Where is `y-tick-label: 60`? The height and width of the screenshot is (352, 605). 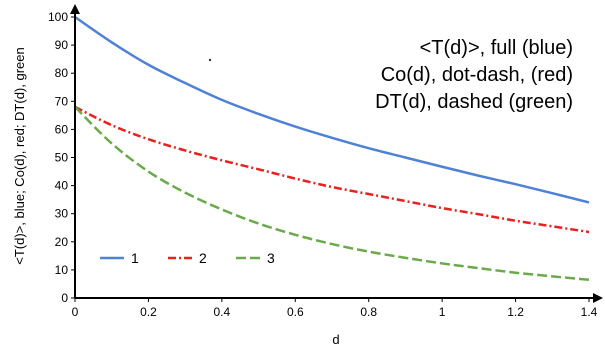
y-tick-label: 60 is located at coordinates (62, 129).